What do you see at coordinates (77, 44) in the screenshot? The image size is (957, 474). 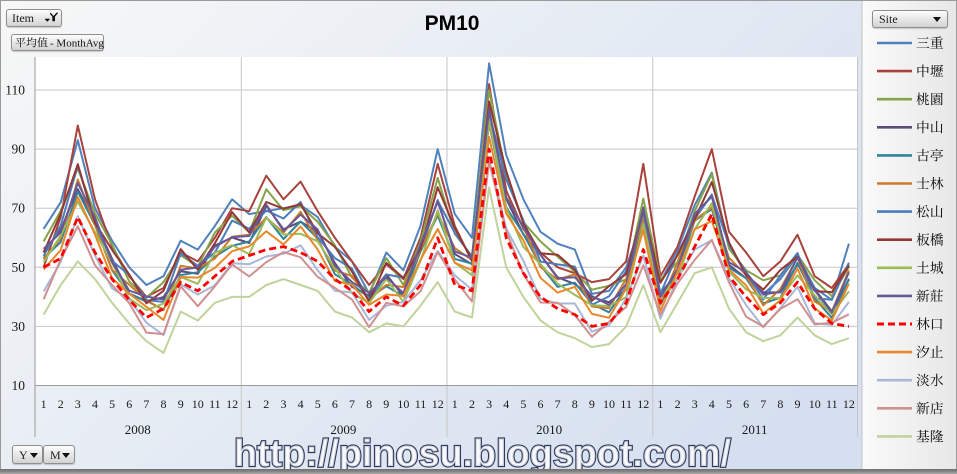 I see `svg-text: - MonthAvg` at bounding box center [77, 44].